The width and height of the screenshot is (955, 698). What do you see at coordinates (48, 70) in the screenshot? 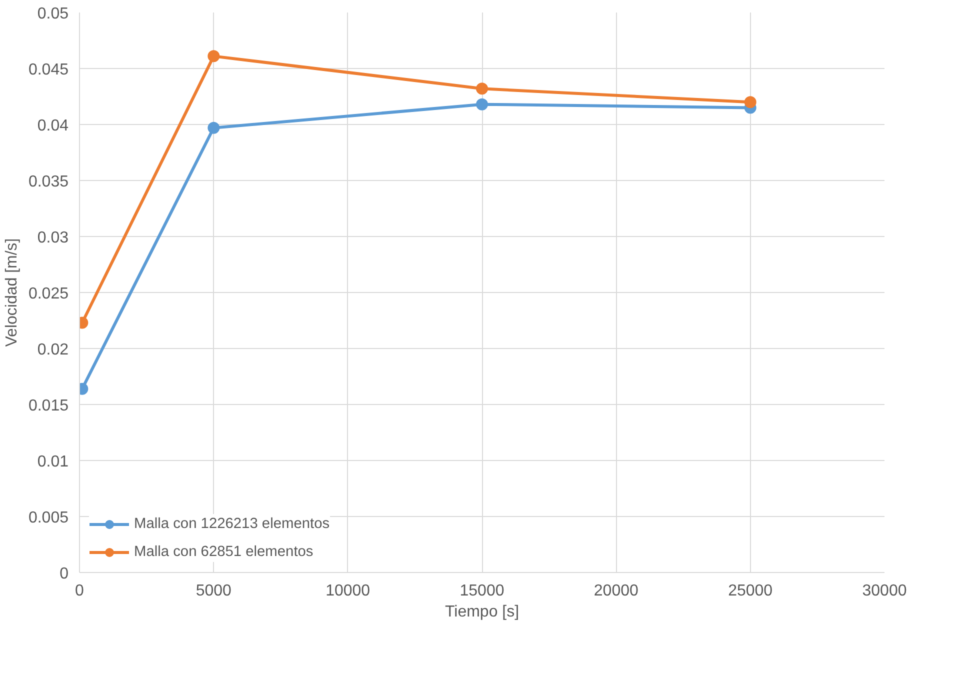
I see `y-tick-label: 0.045` at bounding box center [48, 70].